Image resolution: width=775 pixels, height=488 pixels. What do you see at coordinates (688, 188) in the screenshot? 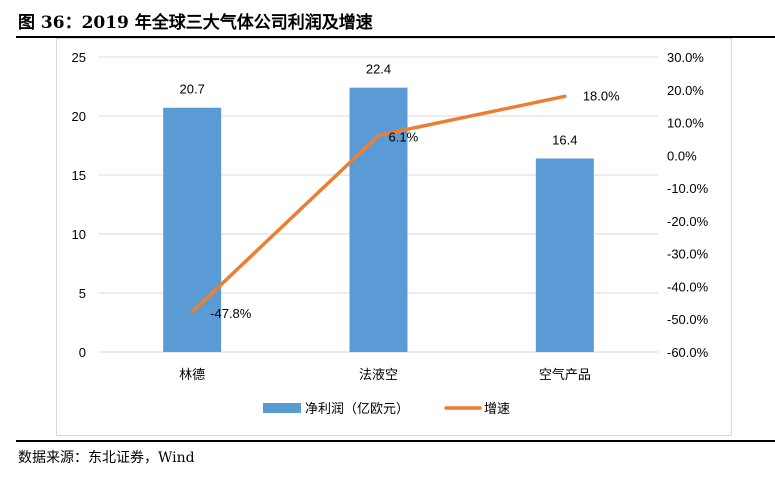
I see `right-tick-label: -10.0%` at bounding box center [688, 188].